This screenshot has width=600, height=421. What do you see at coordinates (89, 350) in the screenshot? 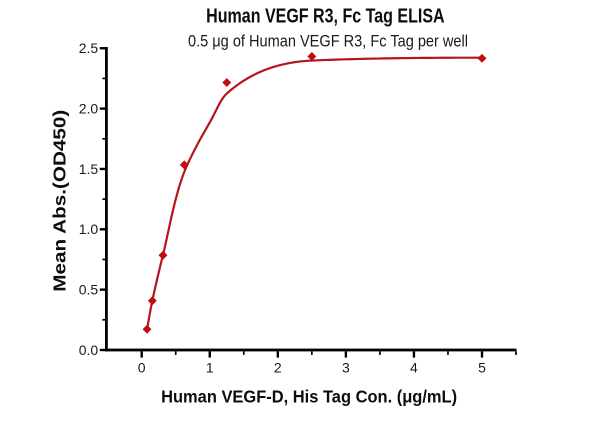
I see `svg-text: 0.0` at bounding box center [89, 350].